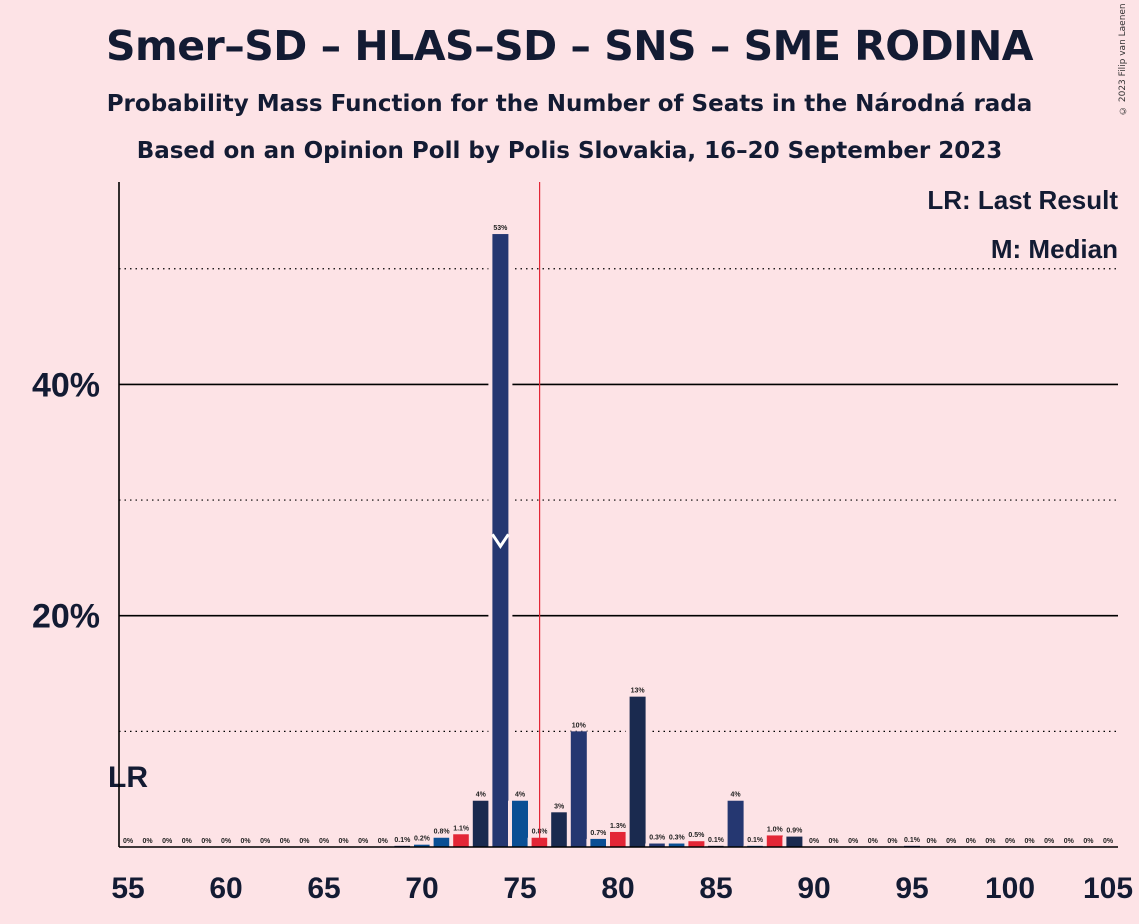 Image resolution: width=1139 pixels, height=924 pixels. I want to click on bar-label-seat-88: 1.0%, so click(775, 829).